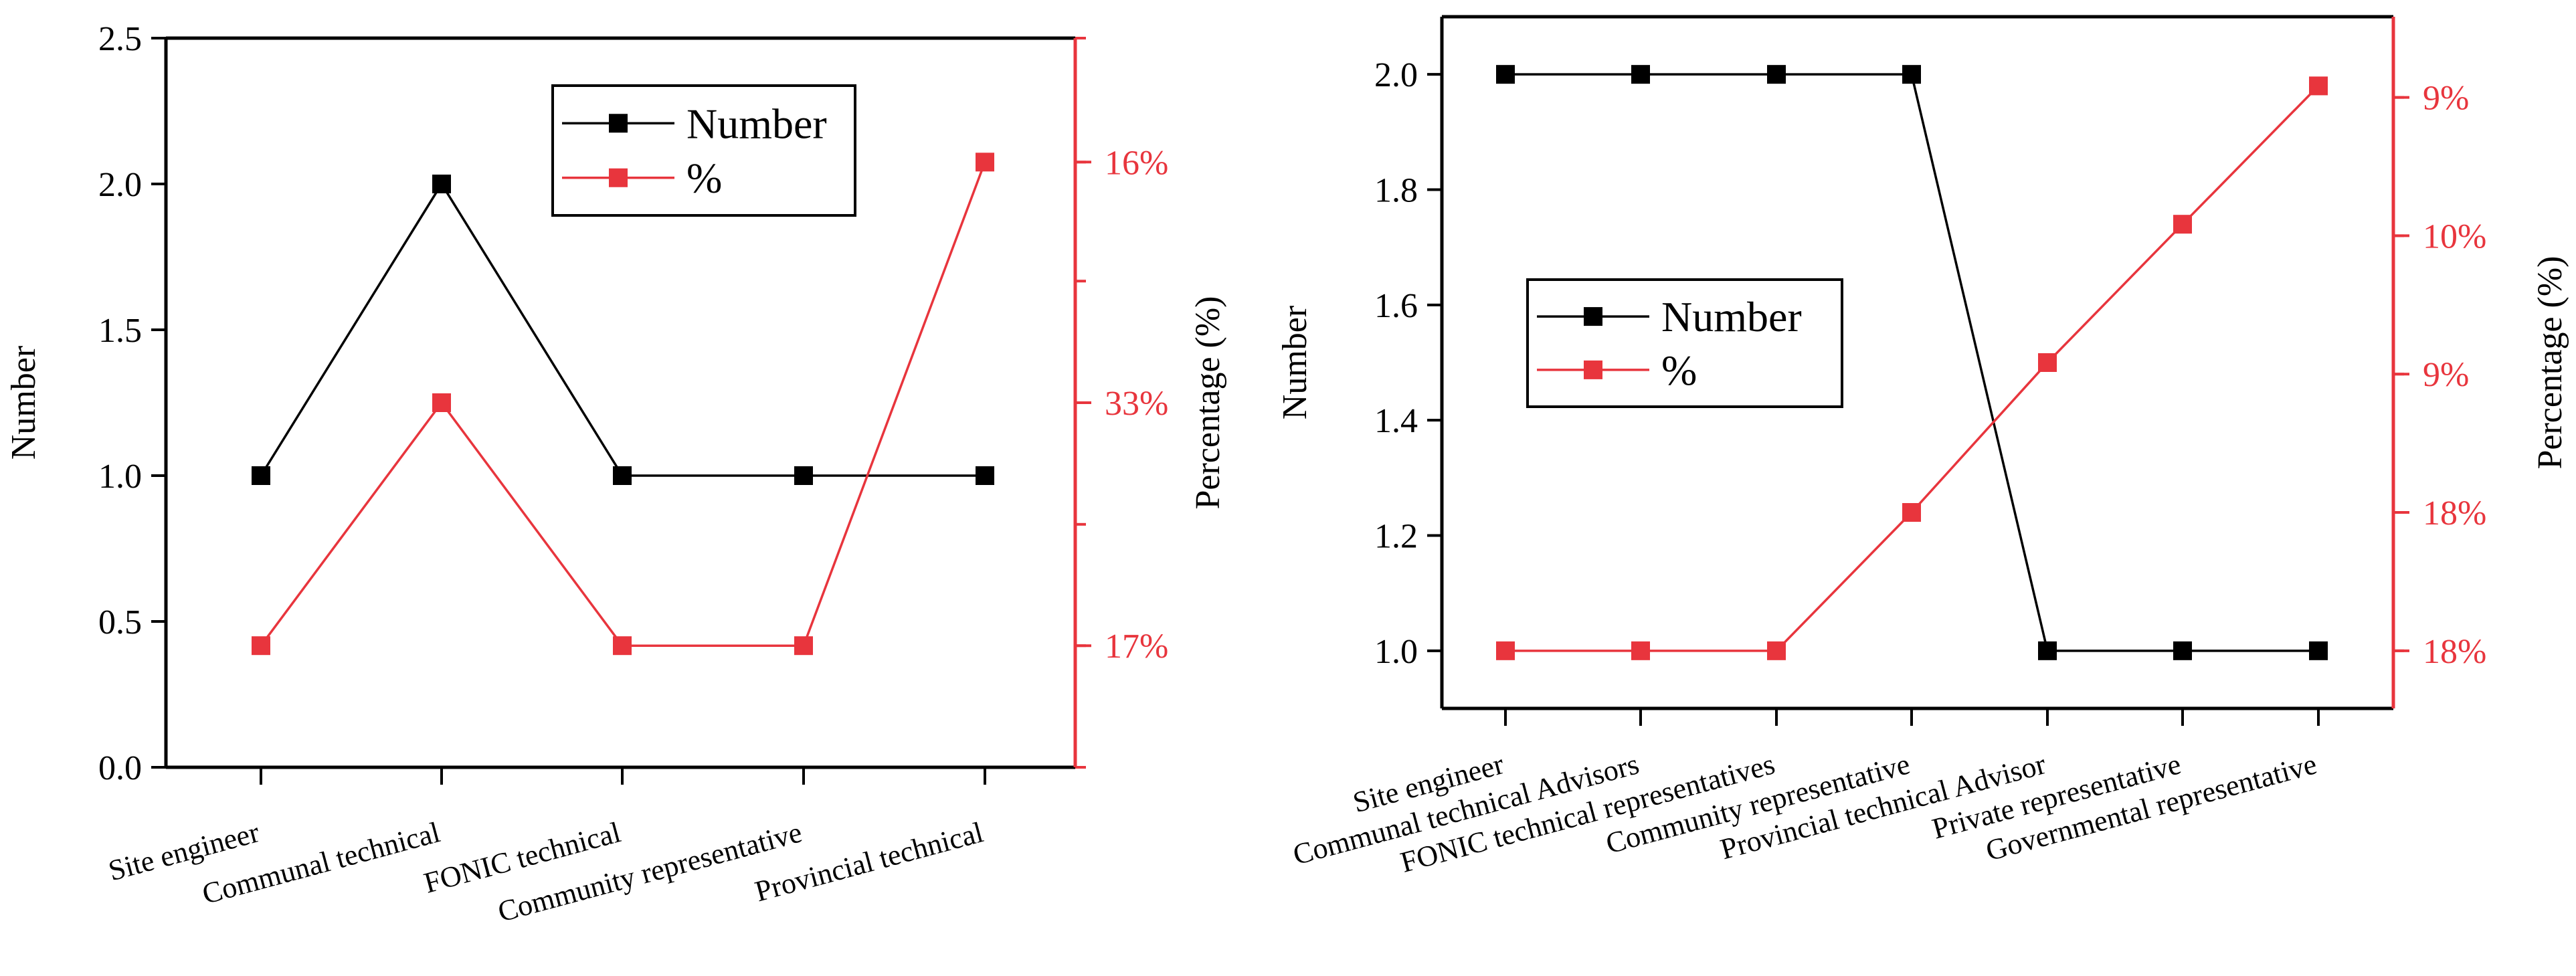  Describe the element at coordinates (650, 871) in the screenshot. I see `x-tick-label: Community representative` at that location.